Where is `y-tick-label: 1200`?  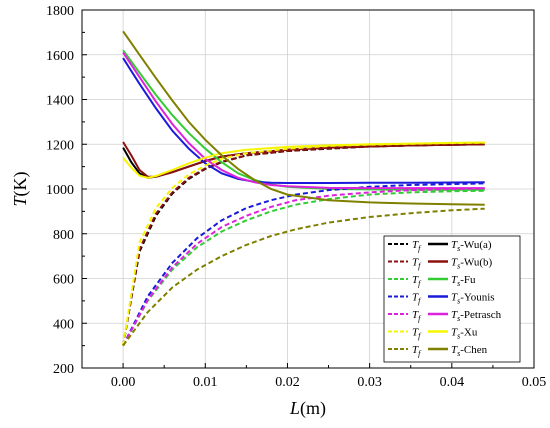
y-tick-label: 1200 is located at coordinates (60, 145).